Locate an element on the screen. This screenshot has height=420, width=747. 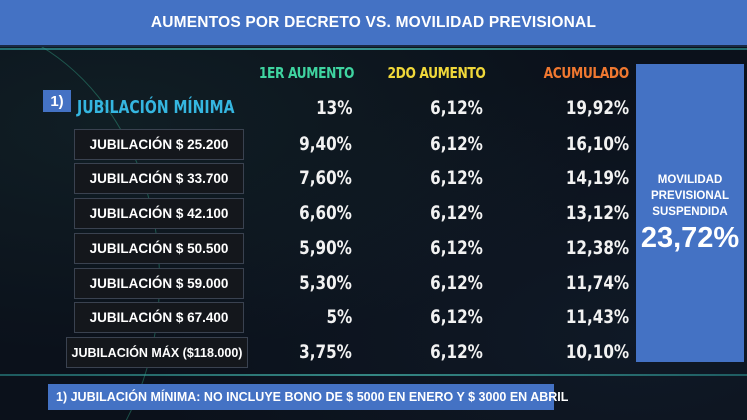
row-label: JUBILACIÓN $ 50.500 is located at coordinates (159, 248).